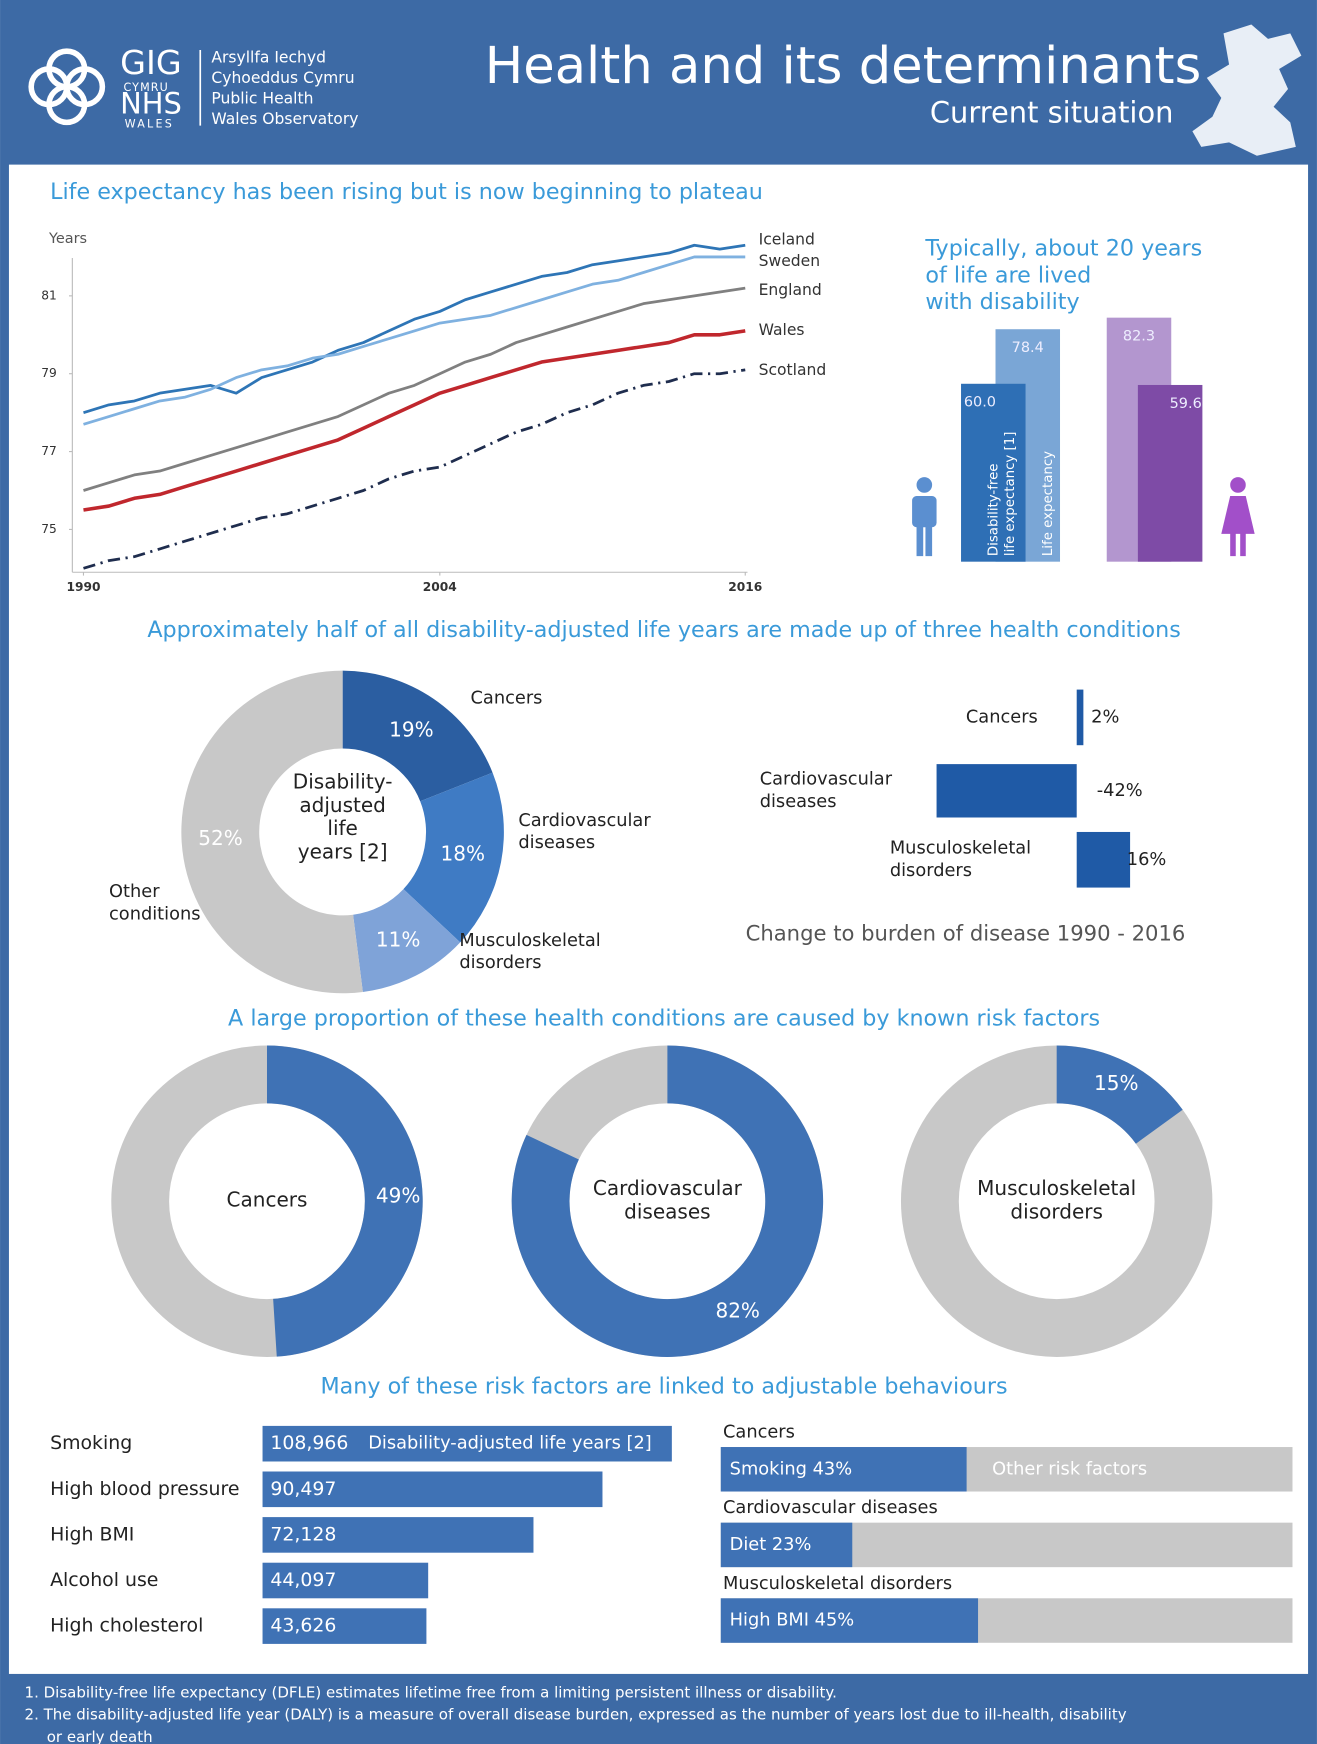  Describe the element at coordinates (303, 1534) in the screenshot. I see `bar-value-label: 72,128` at that location.